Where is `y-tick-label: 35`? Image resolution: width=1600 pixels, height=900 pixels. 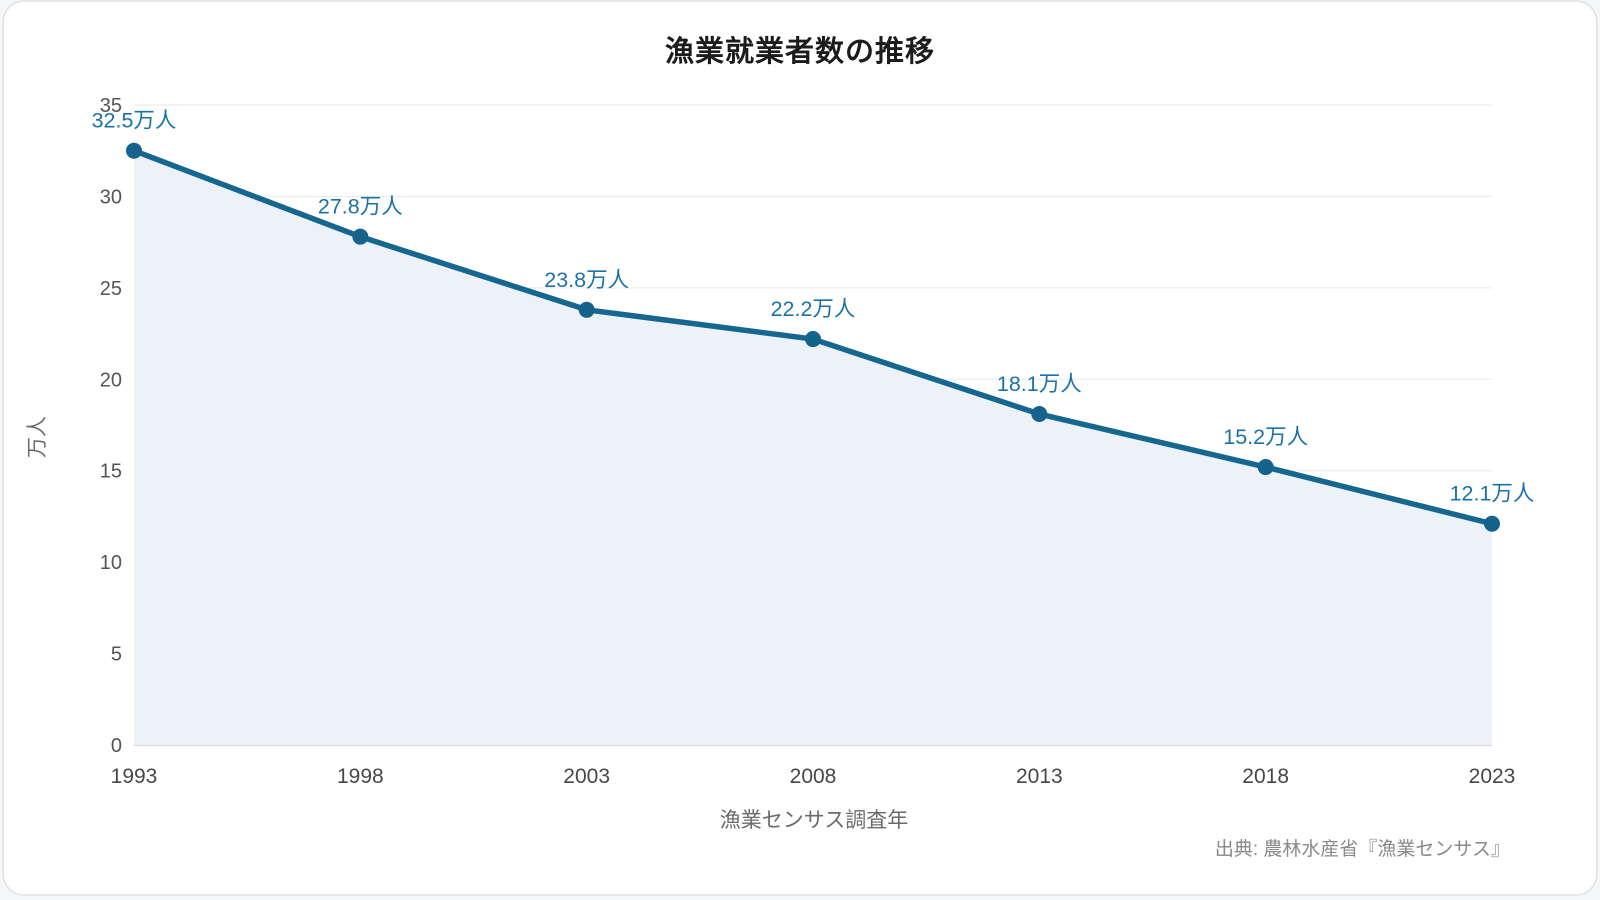 y-tick-label: 35 is located at coordinates (111, 106).